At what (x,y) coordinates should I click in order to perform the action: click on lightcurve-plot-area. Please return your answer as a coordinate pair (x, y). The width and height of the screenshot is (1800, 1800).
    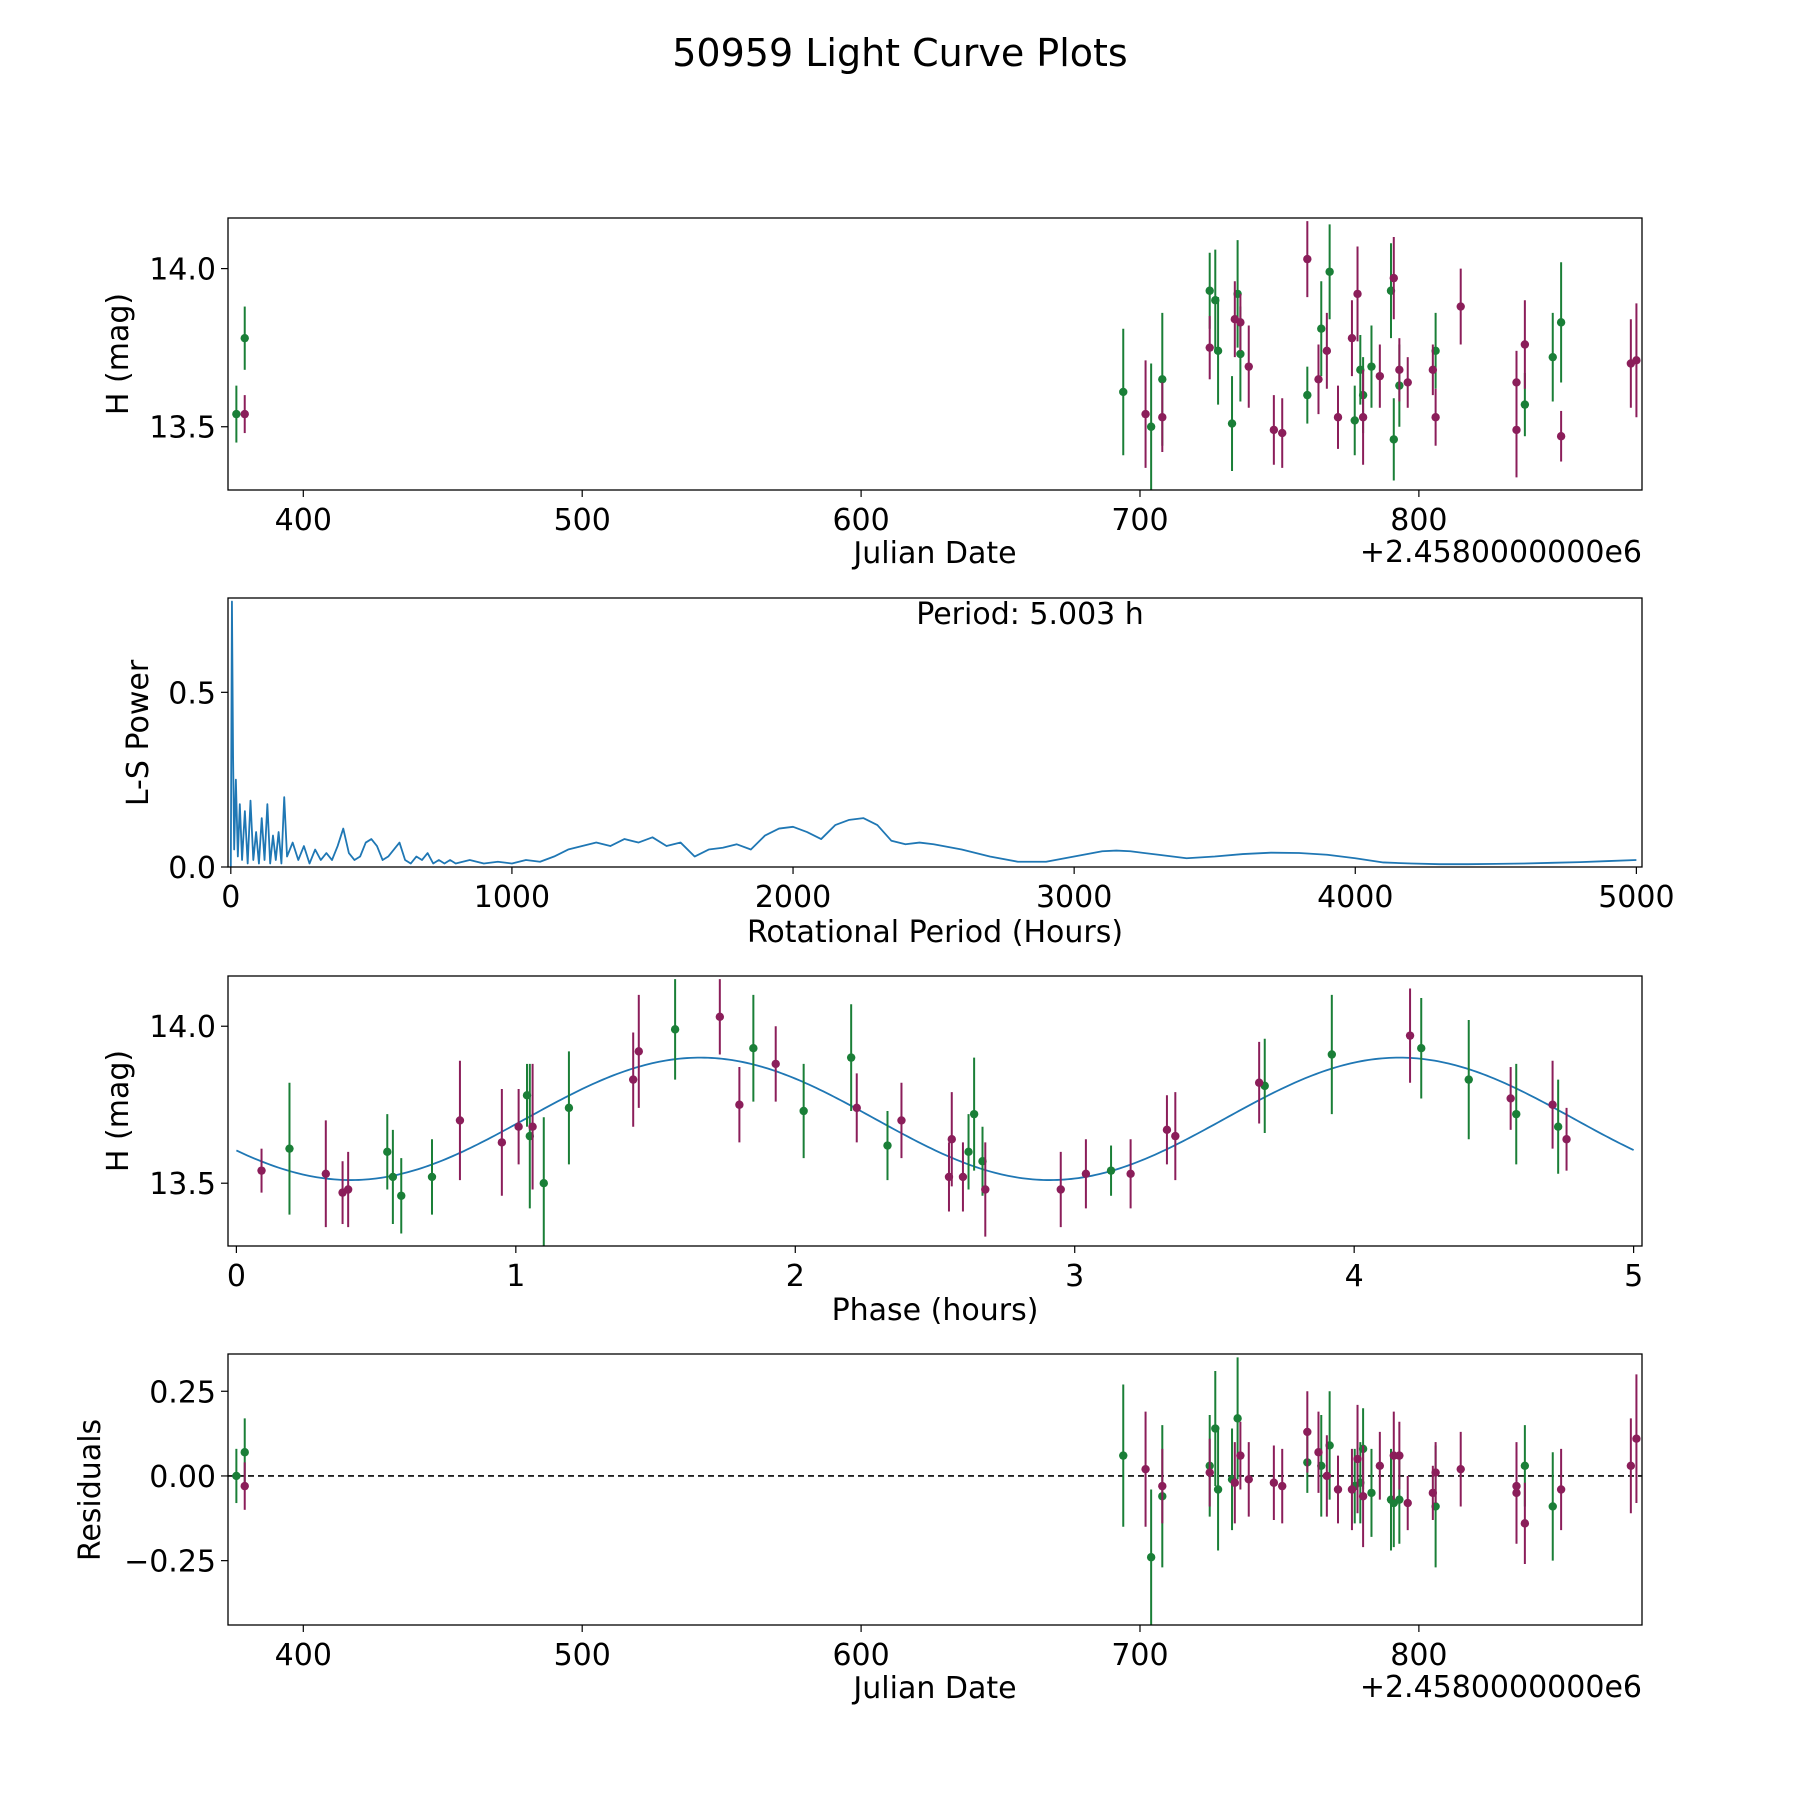
    Looking at the image, I should click on (936, 355).